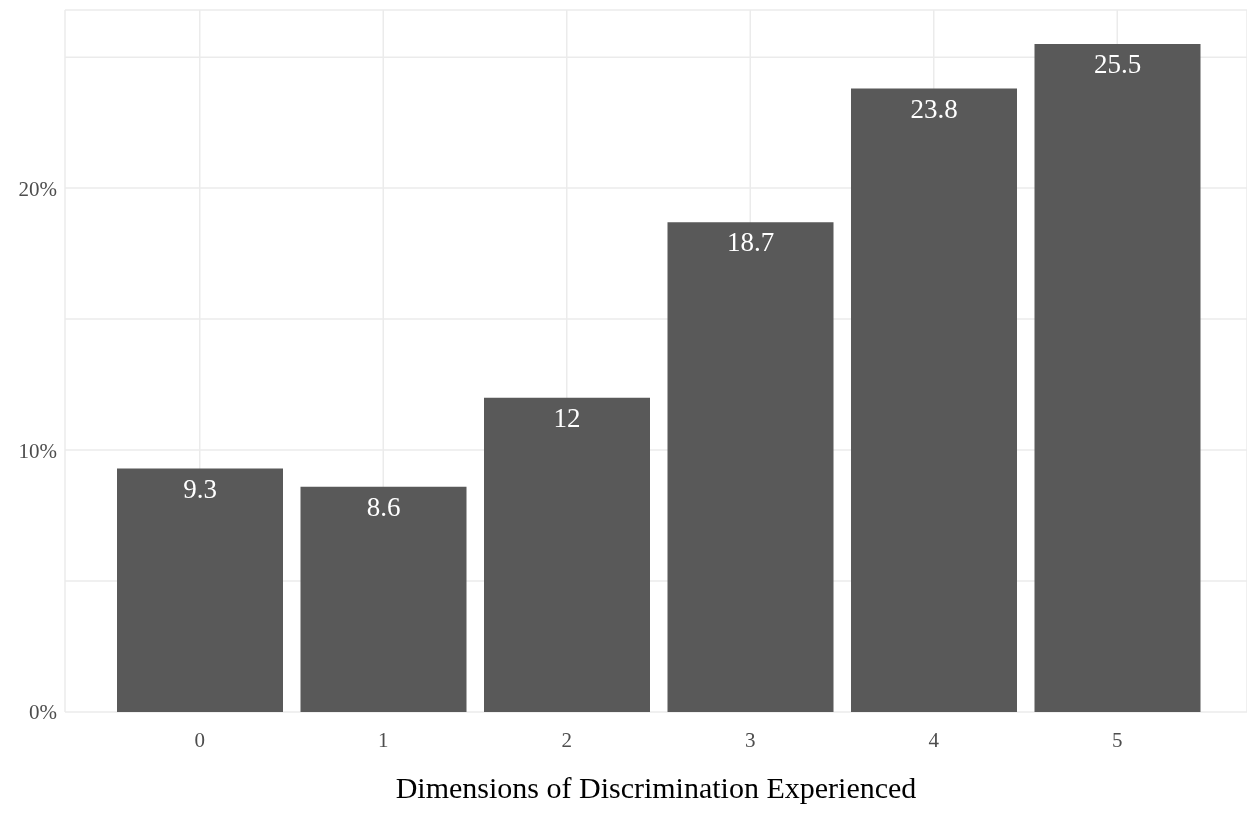 Image resolution: width=1255 pixels, height=820 pixels. I want to click on data-label: 25.5, so click(1117, 64).